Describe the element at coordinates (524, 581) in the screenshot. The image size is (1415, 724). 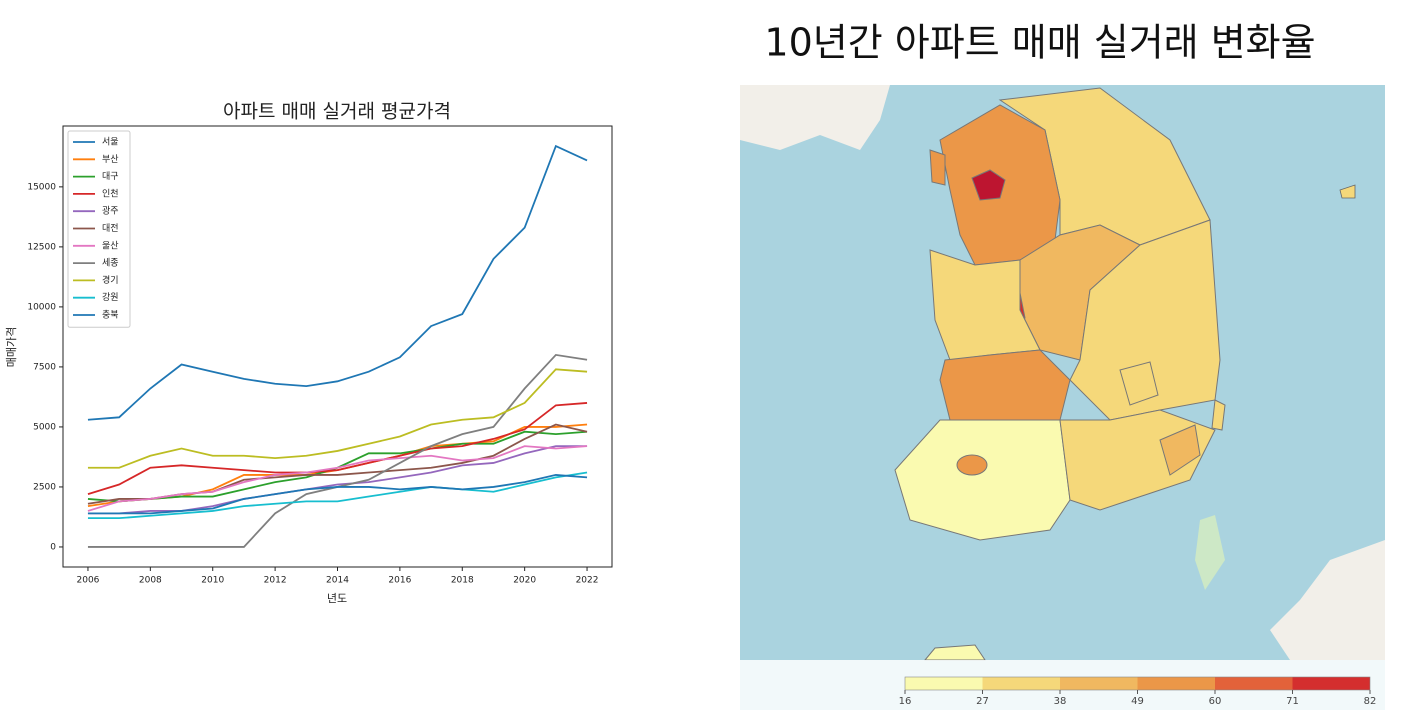
I see `x-tick-label: 2020` at that location.